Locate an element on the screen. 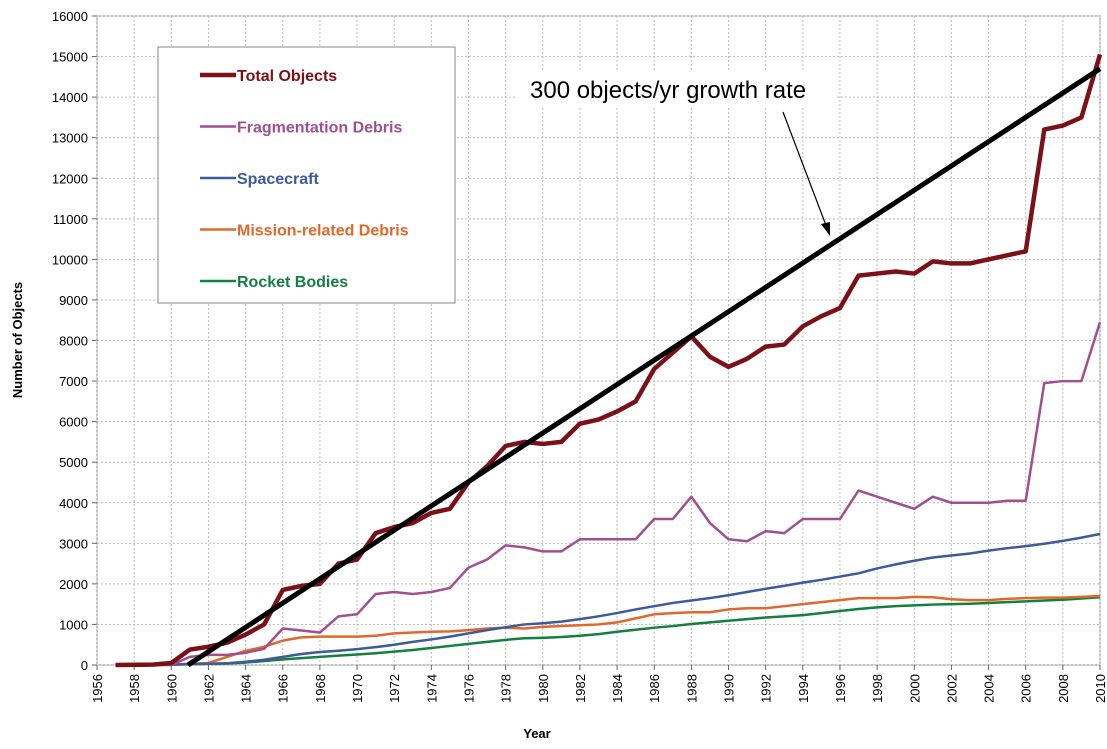 The image size is (1107, 749). x-tick-label: 2000 is located at coordinates (914, 688).